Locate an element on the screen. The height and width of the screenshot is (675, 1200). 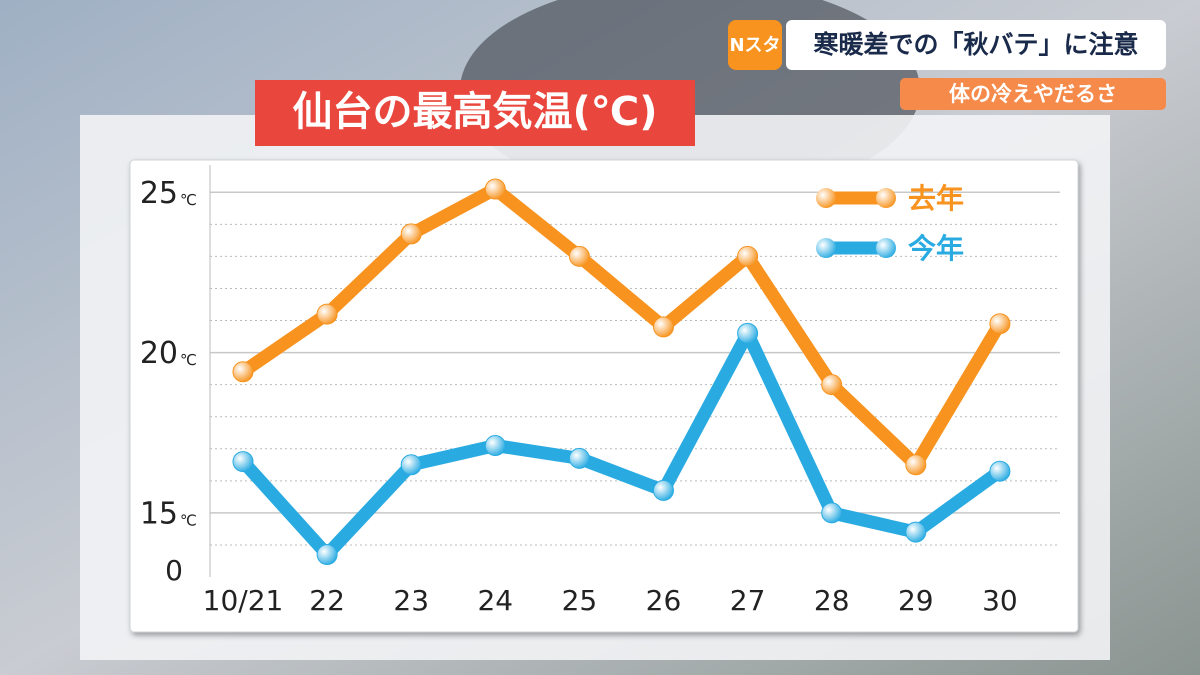
x-tick-label: 22 is located at coordinates (327, 600).